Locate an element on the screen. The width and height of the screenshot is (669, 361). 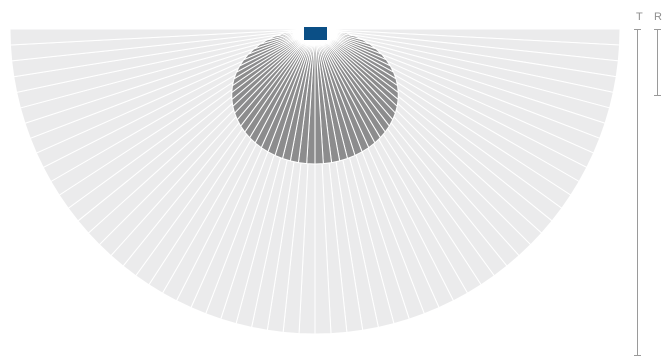
r-axis-label: R is located at coordinates (658, 17).